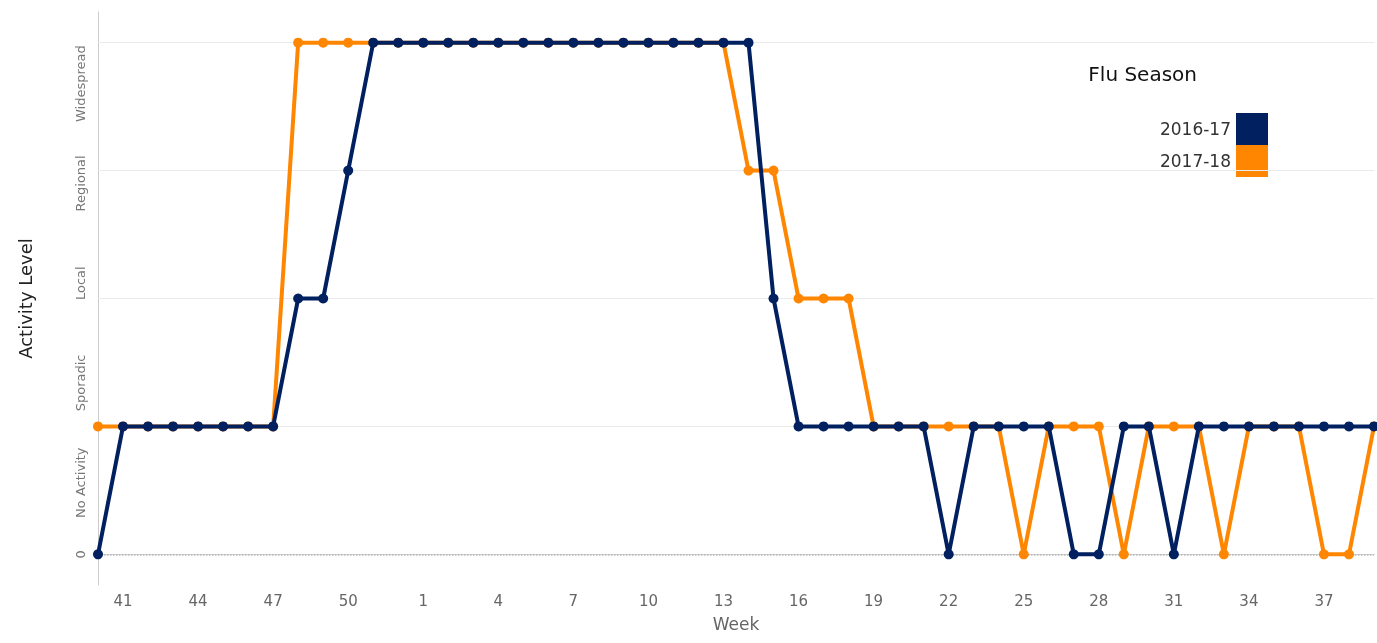 This screenshot has height=643, width=1377. I want to click on y-axis-title: Activity Level, so click(25, 298).